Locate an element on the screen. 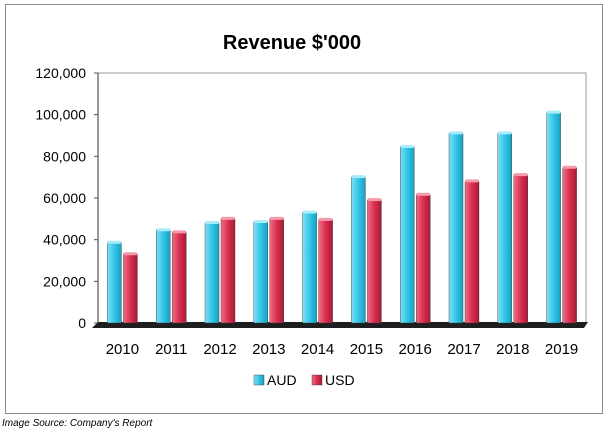 This screenshot has height=439, width=610. bar-aud-2010 is located at coordinates (114, 282).